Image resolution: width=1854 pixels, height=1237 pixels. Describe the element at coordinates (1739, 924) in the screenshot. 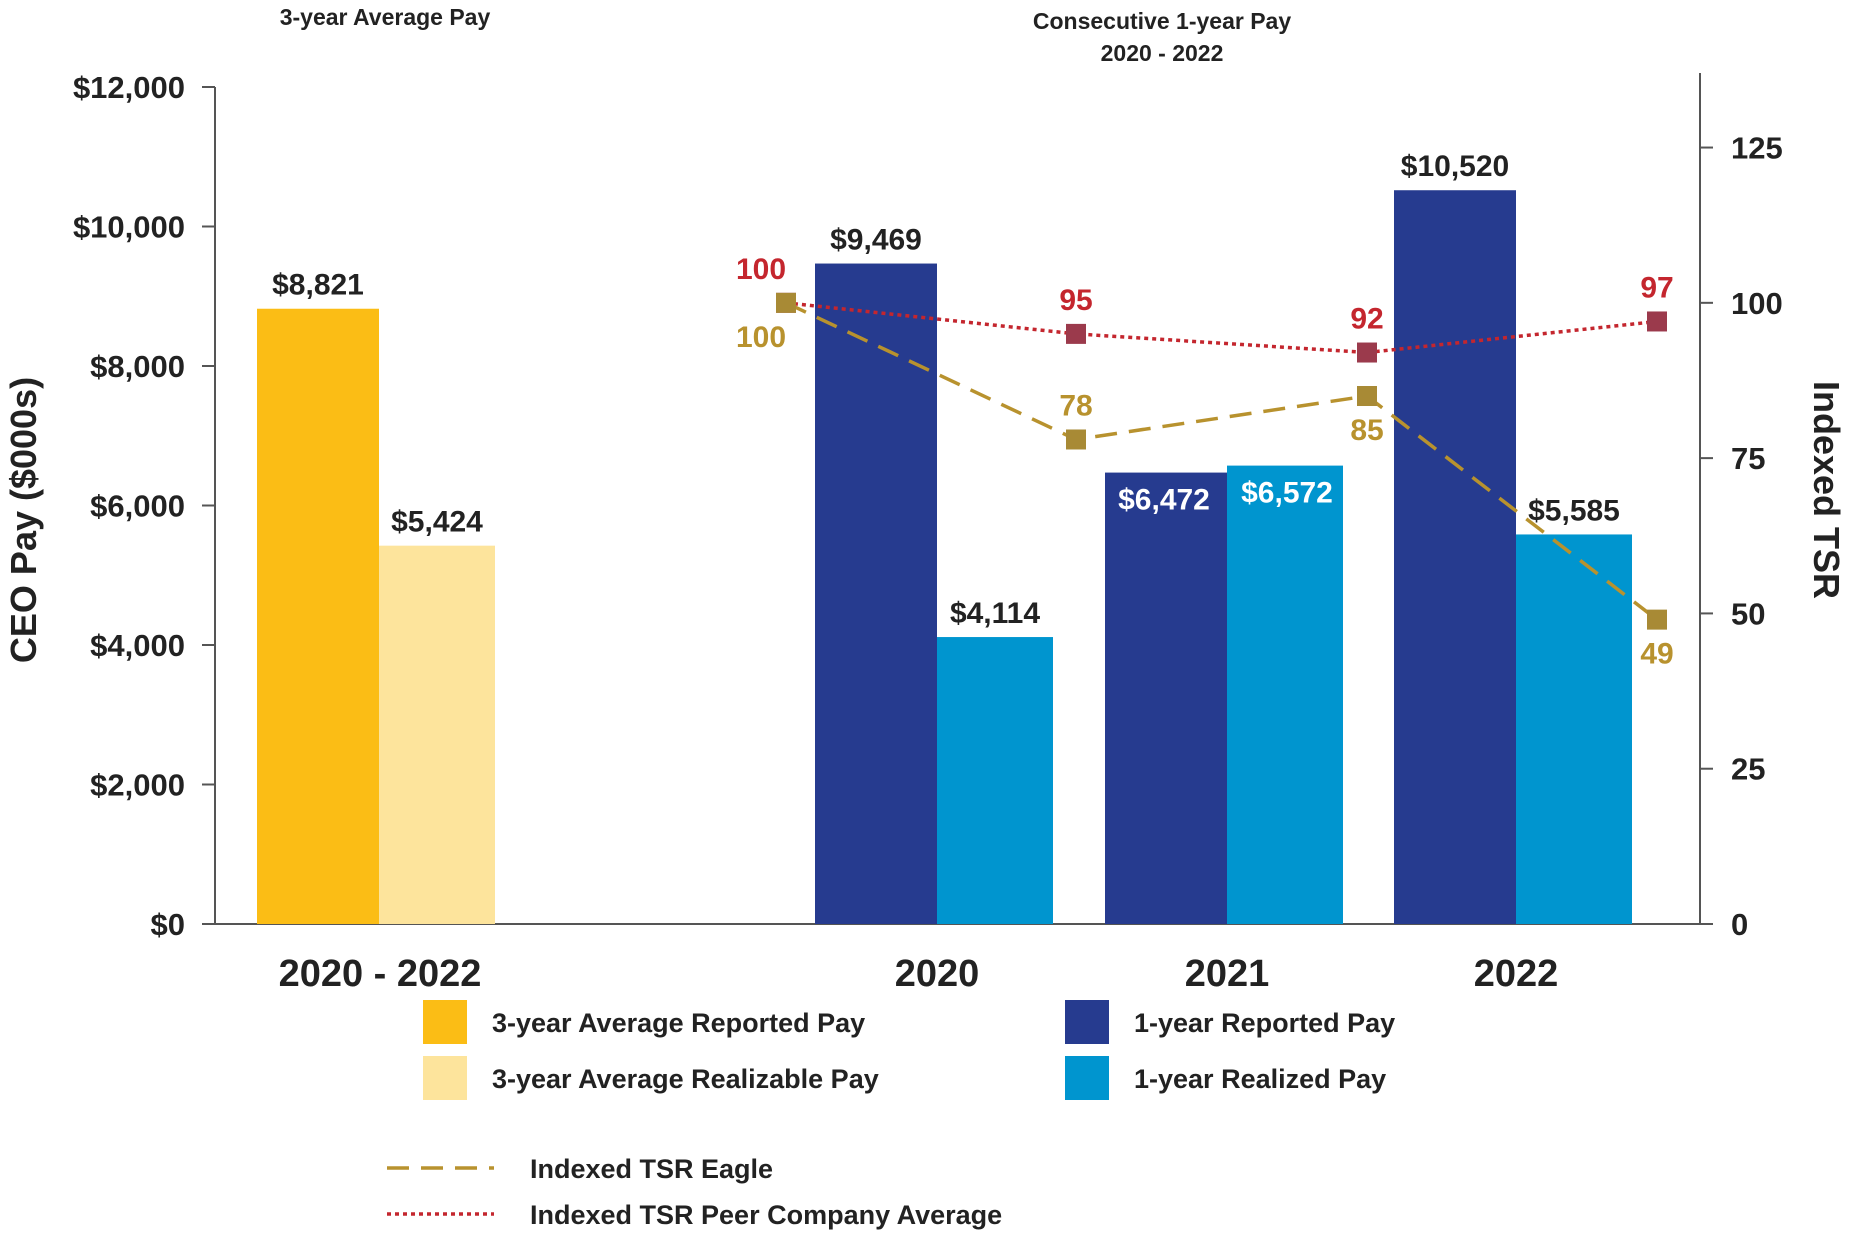

I see `y2-tick-label: 0` at that location.